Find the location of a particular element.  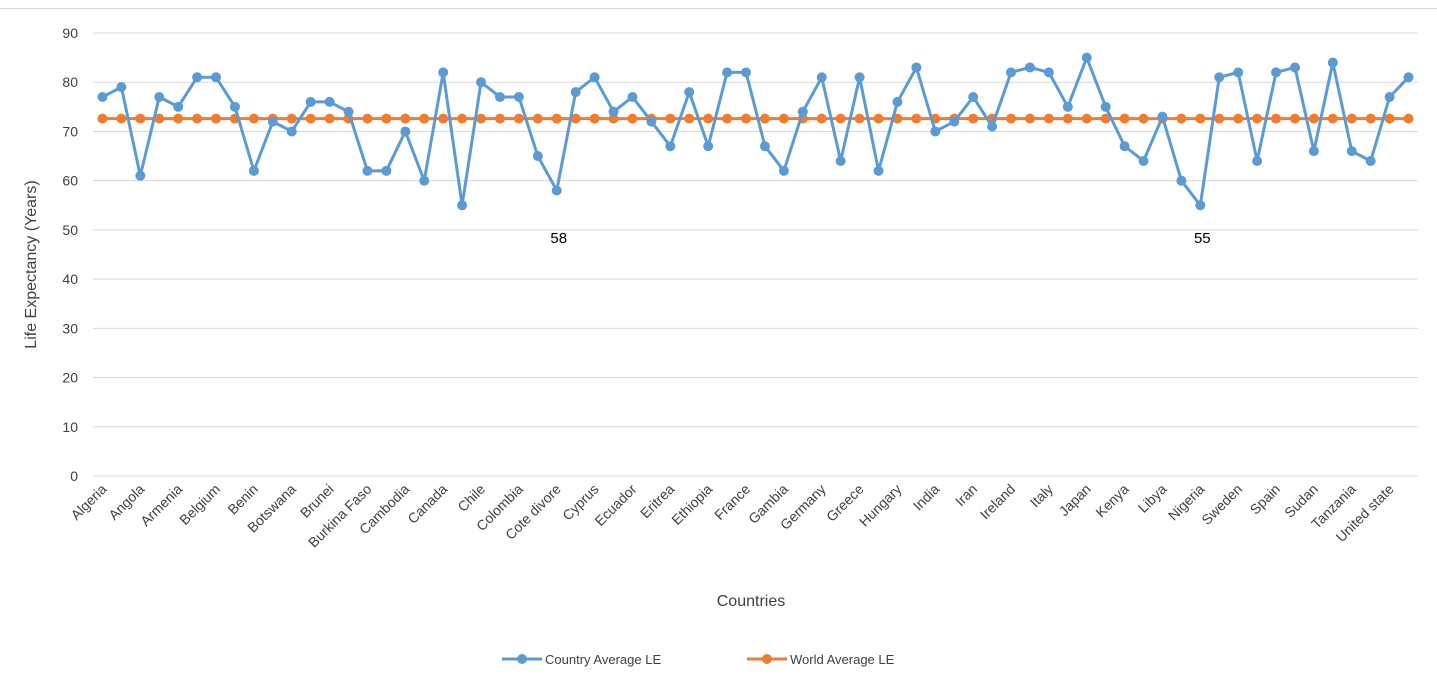

y-tick-label: 60 is located at coordinates (70, 181).